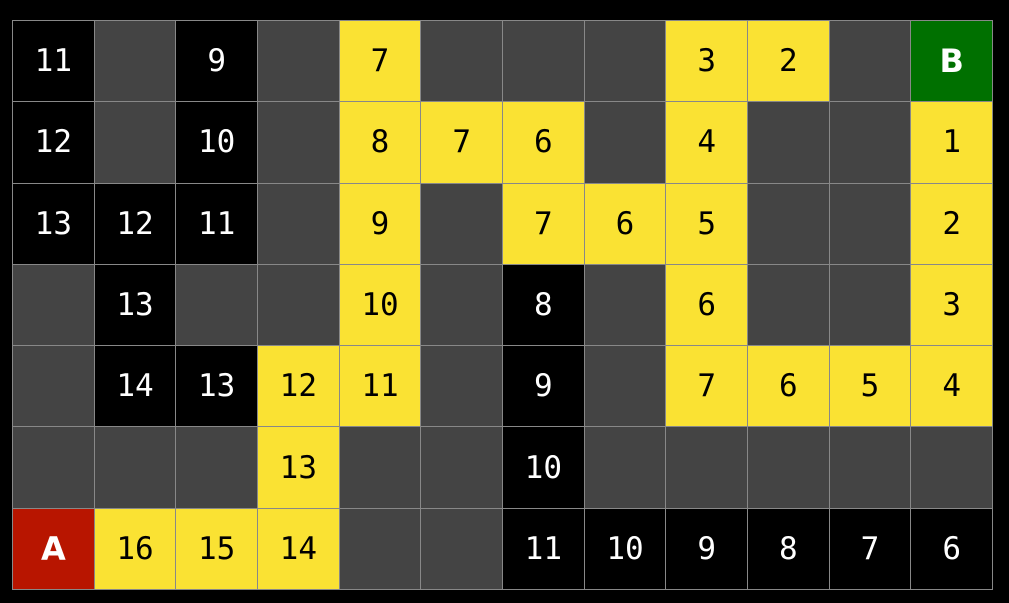 This screenshot has height=603, width=1009. What do you see at coordinates (951, 548) in the screenshot?
I see `explored-cell: 6` at bounding box center [951, 548].